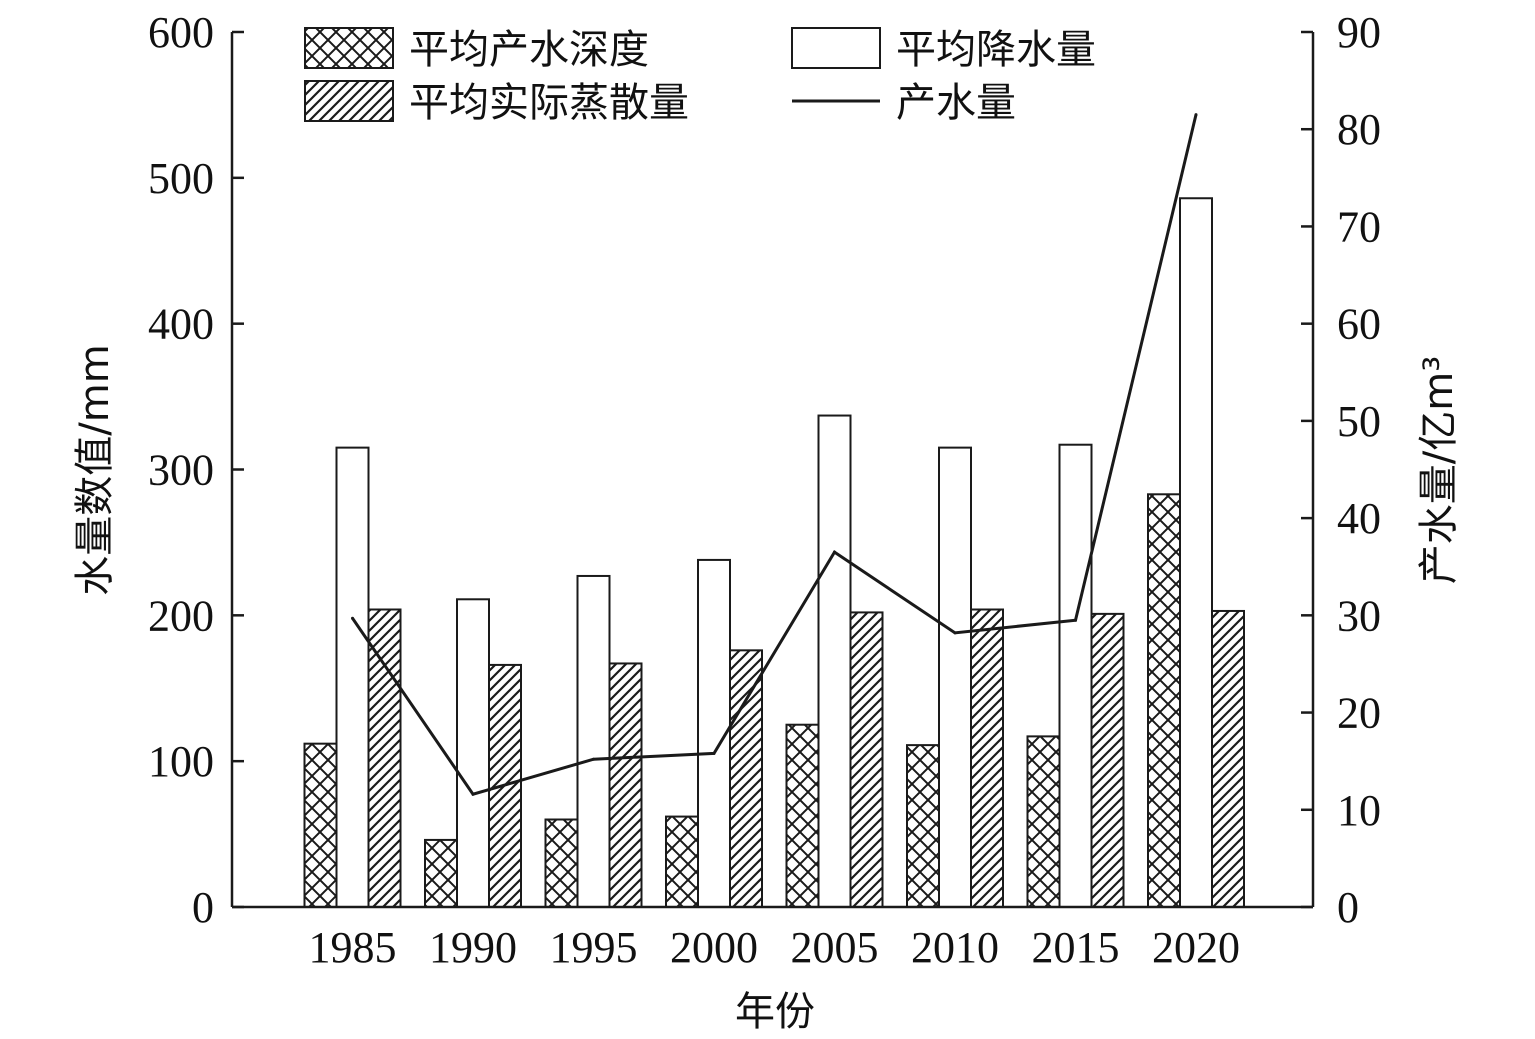 The width and height of the screenshot is (1535, 1039). Describe the element at coordinates (181, 761) in the screenshot. I see `y-tick-label-100: 100` at that location.